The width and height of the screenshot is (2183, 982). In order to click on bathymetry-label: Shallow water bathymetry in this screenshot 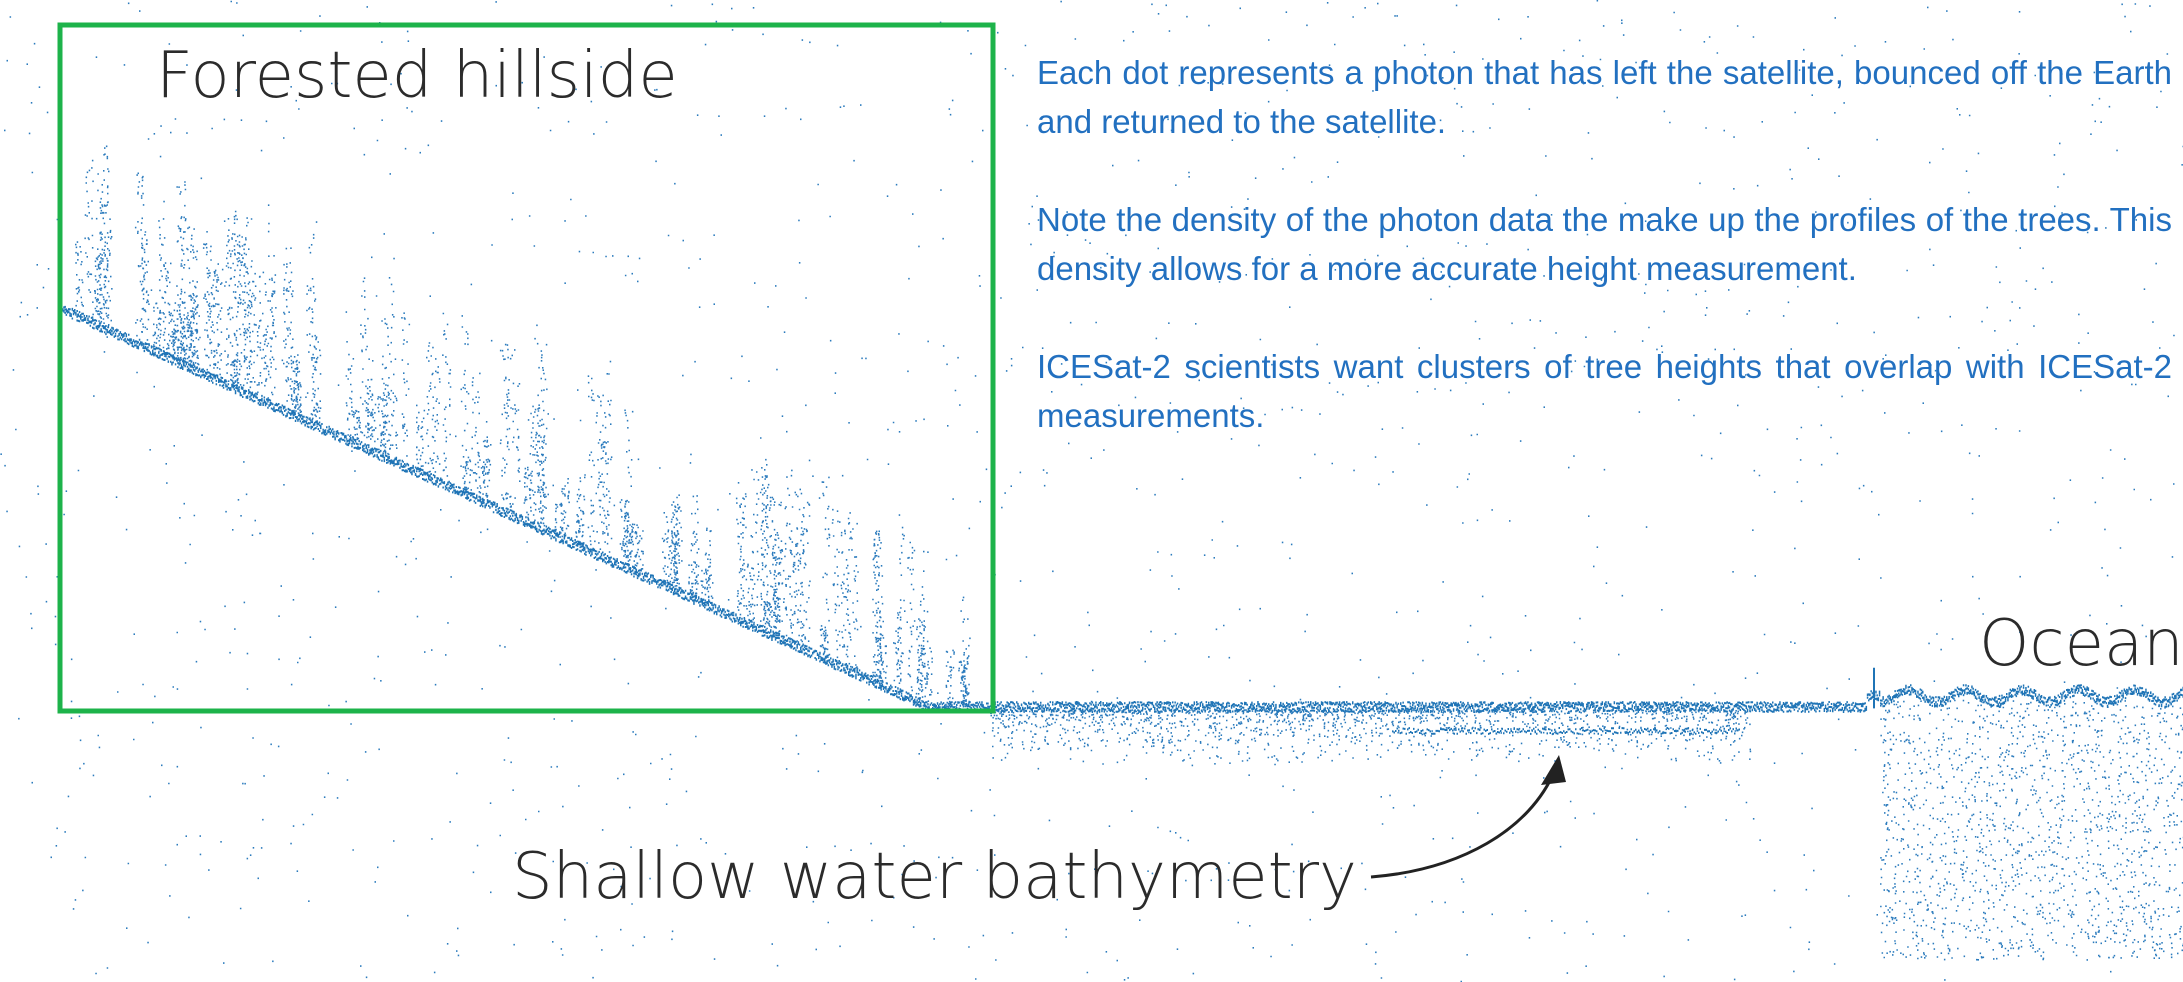, I will do `click(934, 877)`.